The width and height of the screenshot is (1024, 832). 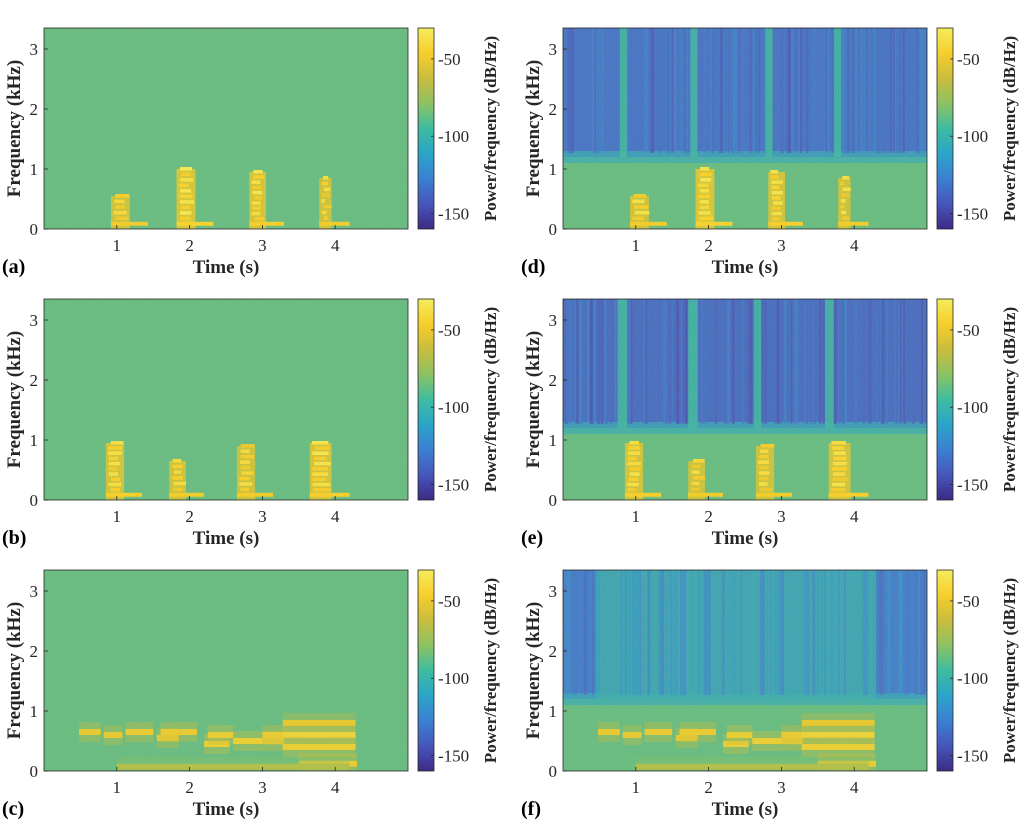 I want to click on spectrogram-area, so click(x=226, y=399).